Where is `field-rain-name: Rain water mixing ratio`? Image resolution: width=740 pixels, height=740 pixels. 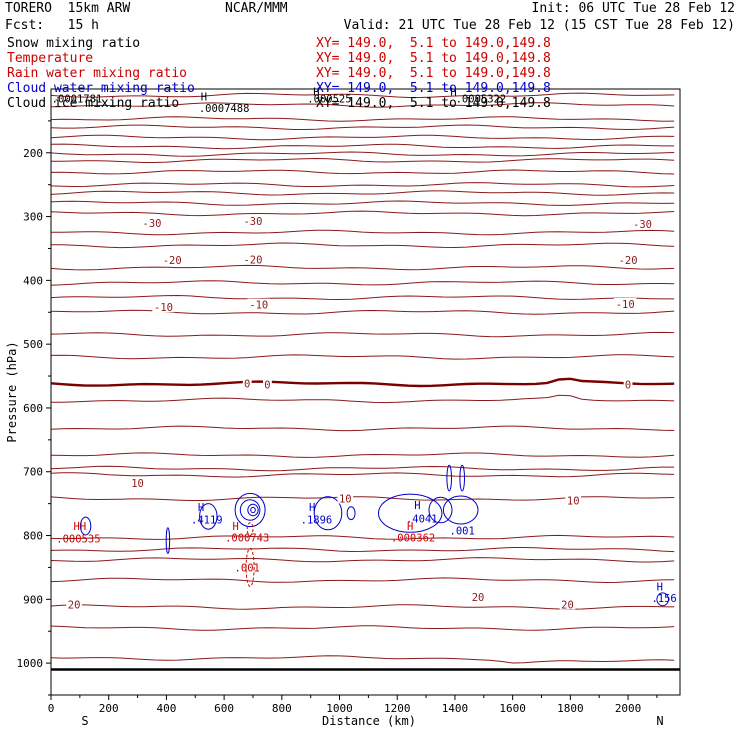
field-rain-name: Rain water mixing ratio is located at coordinates (97, 73).